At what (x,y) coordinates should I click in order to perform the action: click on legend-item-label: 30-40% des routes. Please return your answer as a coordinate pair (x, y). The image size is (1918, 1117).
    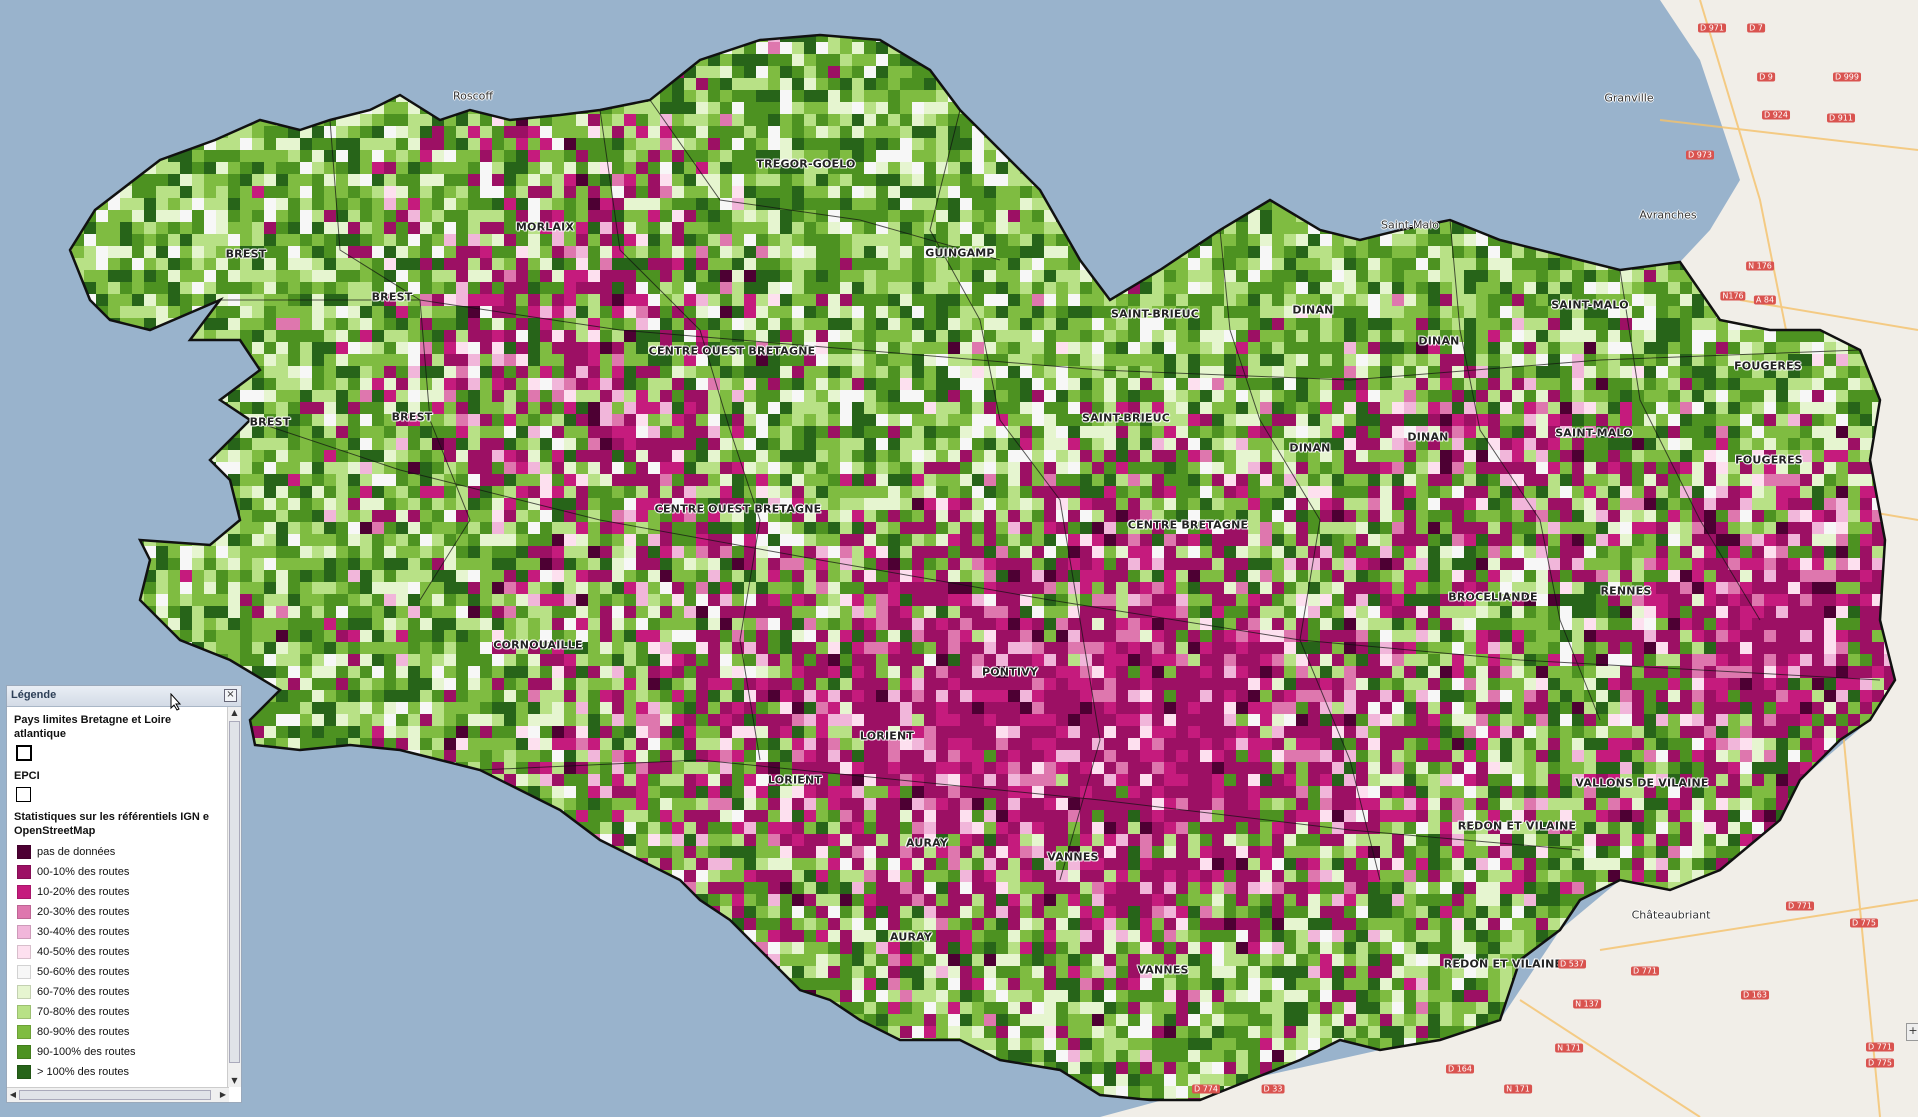
    Looking at the image, I should click on (83, 932).